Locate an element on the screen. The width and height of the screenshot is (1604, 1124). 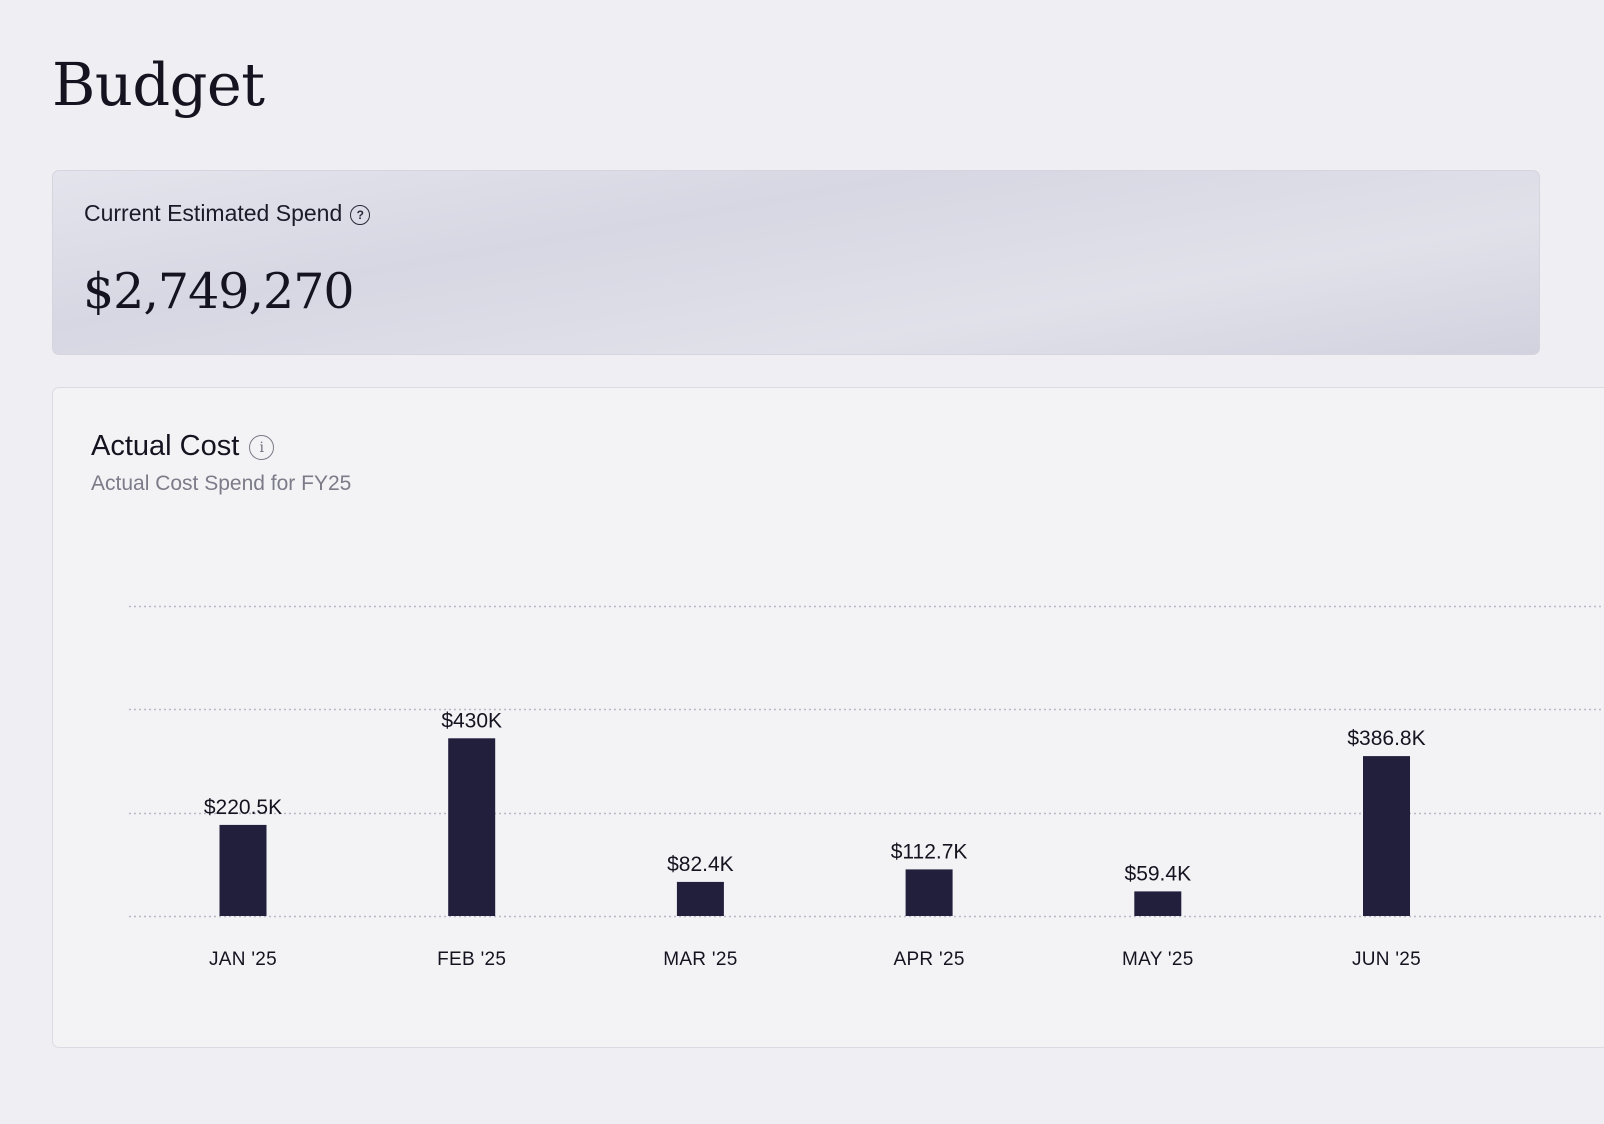
chart-title: Actual Cost is located at coordinates (165, 446).